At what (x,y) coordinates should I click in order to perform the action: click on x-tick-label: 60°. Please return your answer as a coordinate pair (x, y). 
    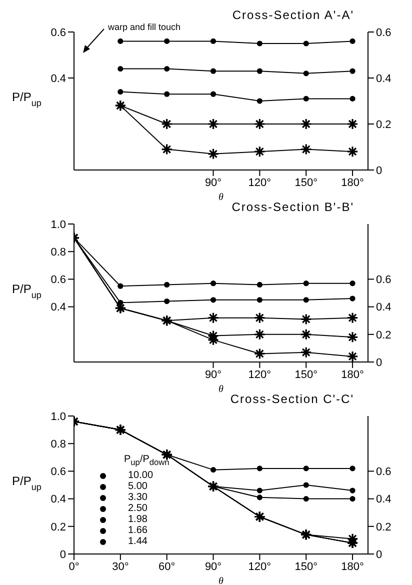
    Looking at the image, I should click on (167, 566).